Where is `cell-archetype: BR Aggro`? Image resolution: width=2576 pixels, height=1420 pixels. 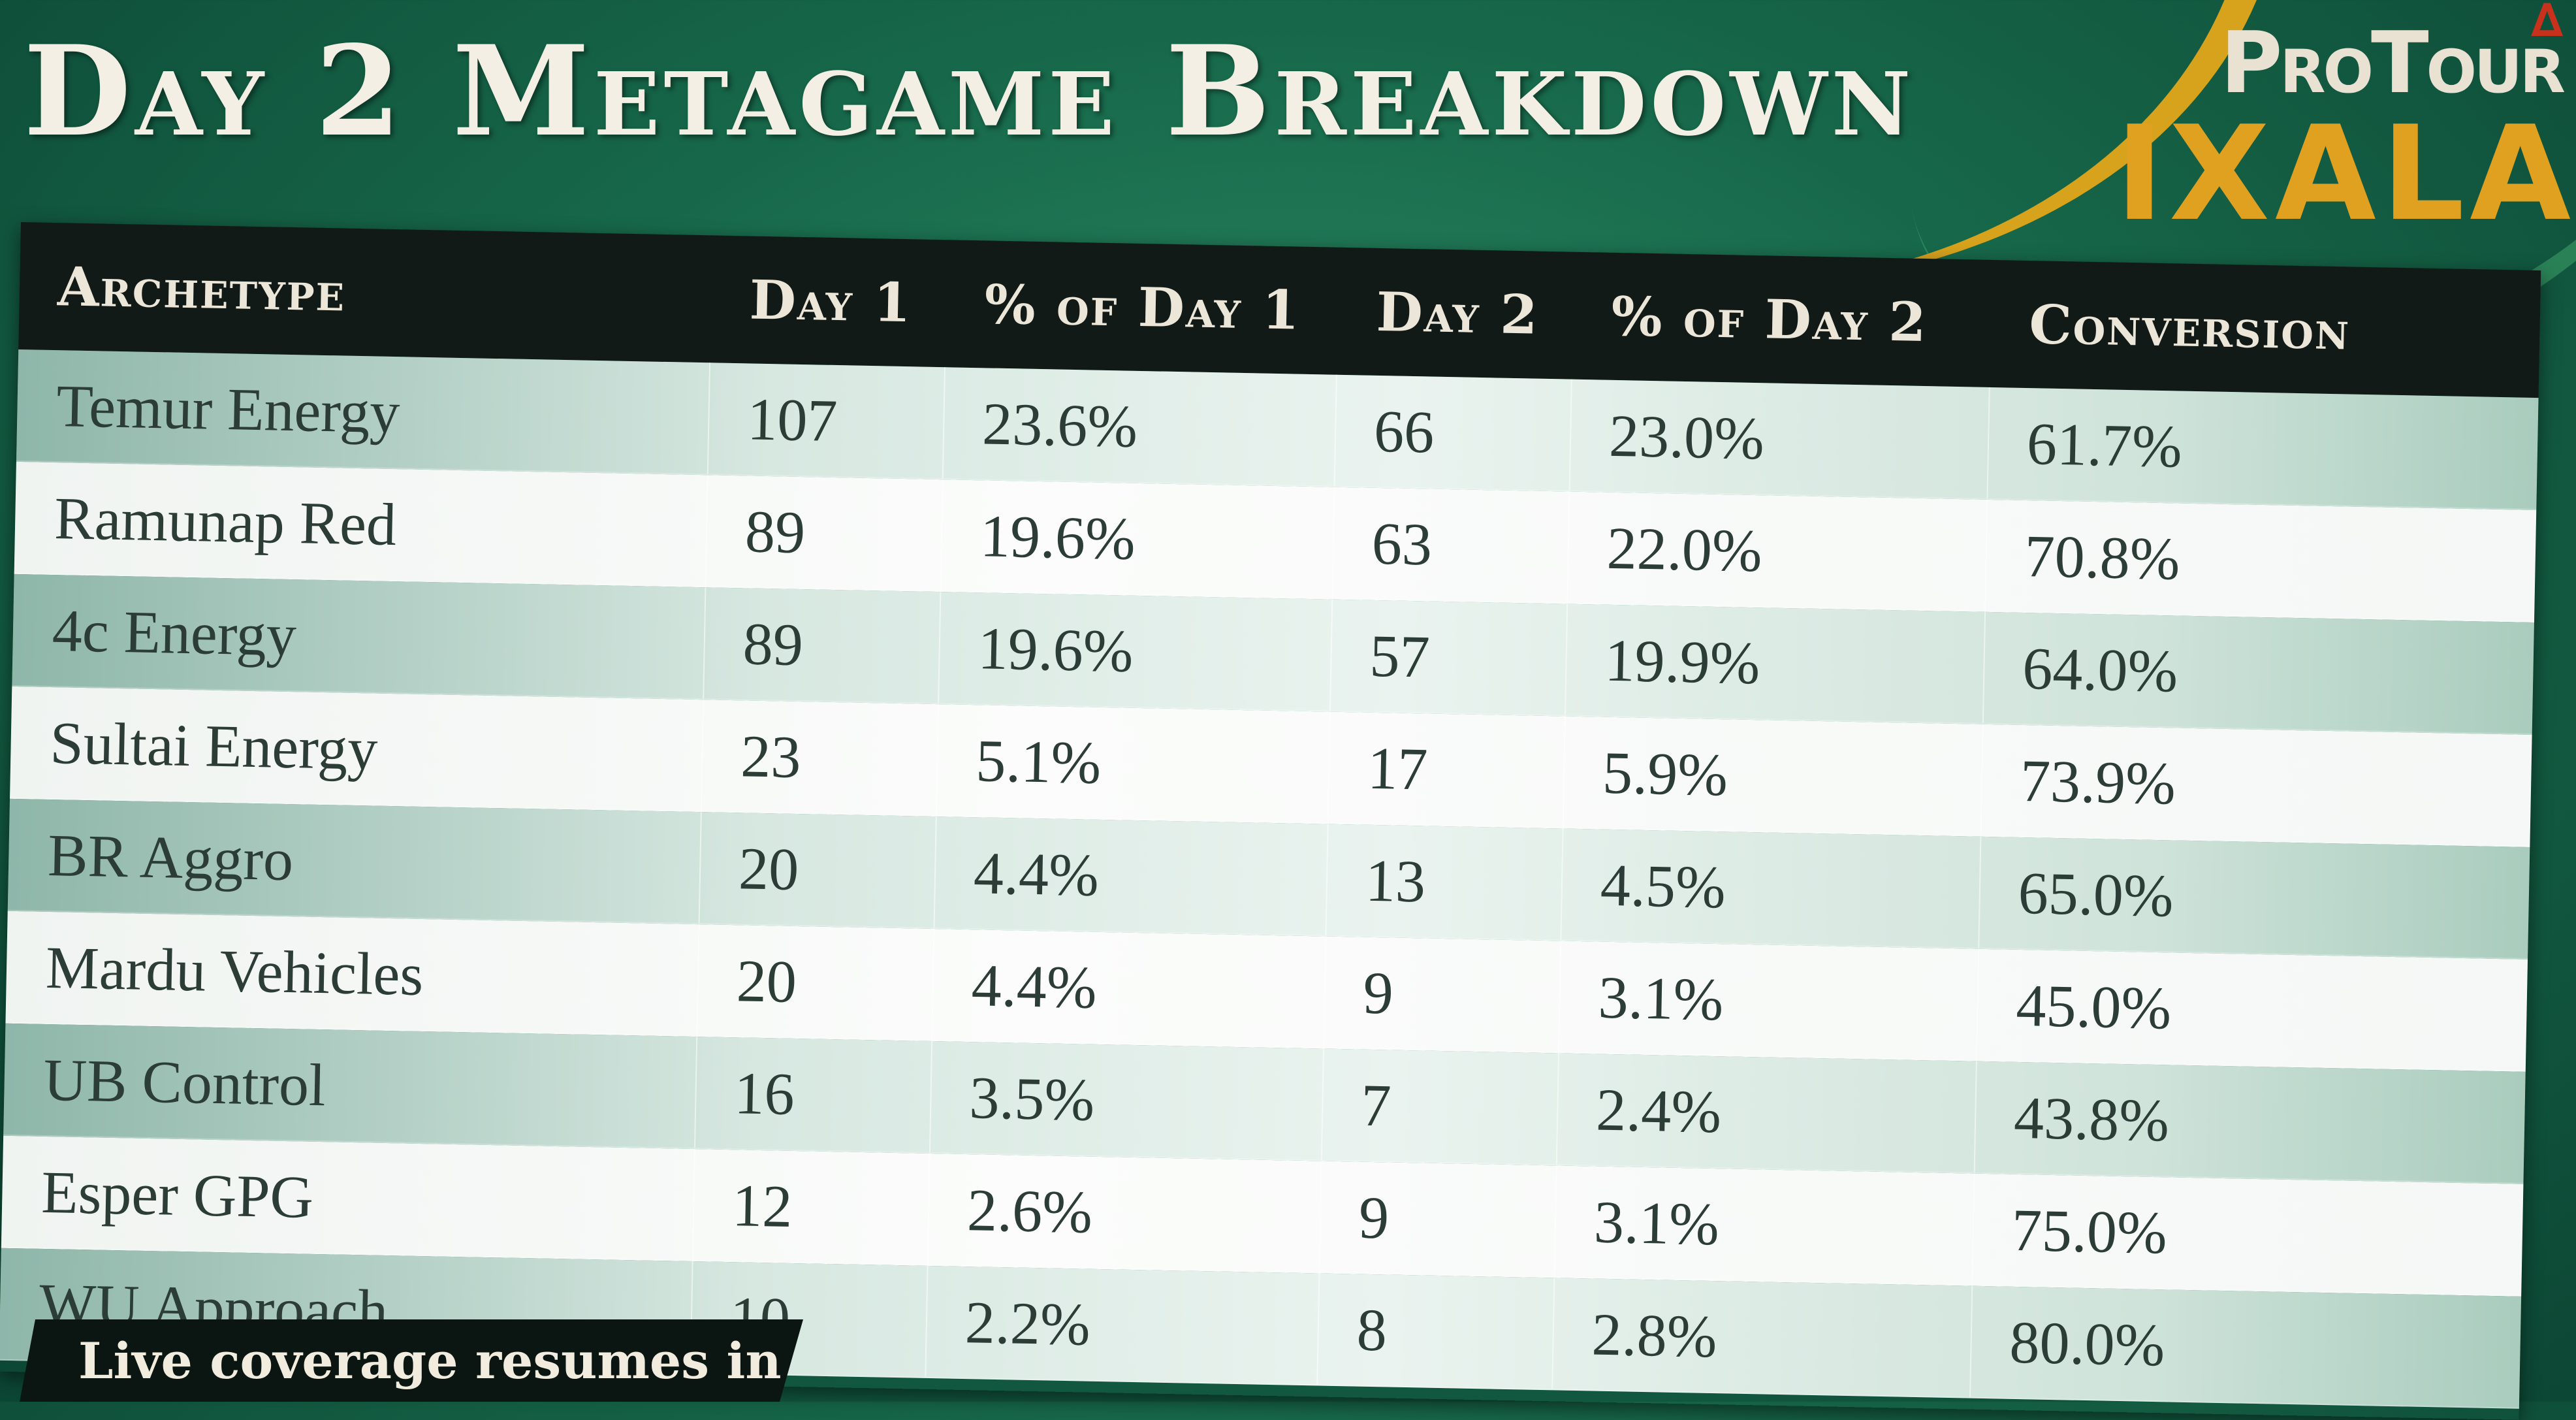
cell-archetype: BR Aggro is located at coordinates (355, 861).